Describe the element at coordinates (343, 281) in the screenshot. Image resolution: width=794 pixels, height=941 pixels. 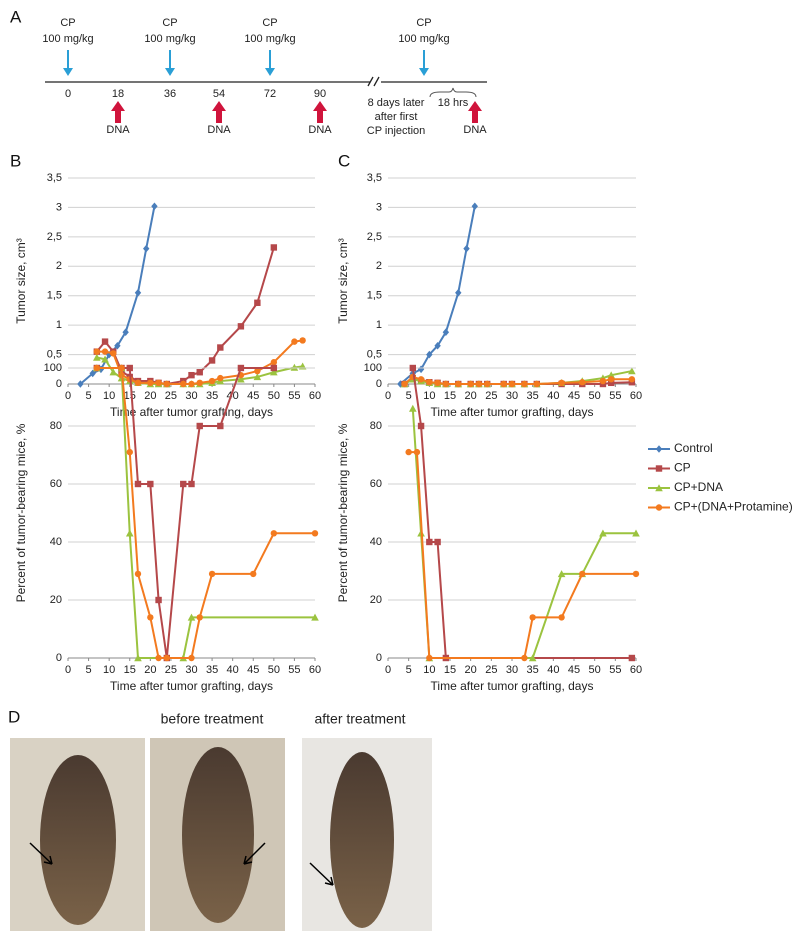
I see `y-axis-label: Tumor size, cm³` at that location.